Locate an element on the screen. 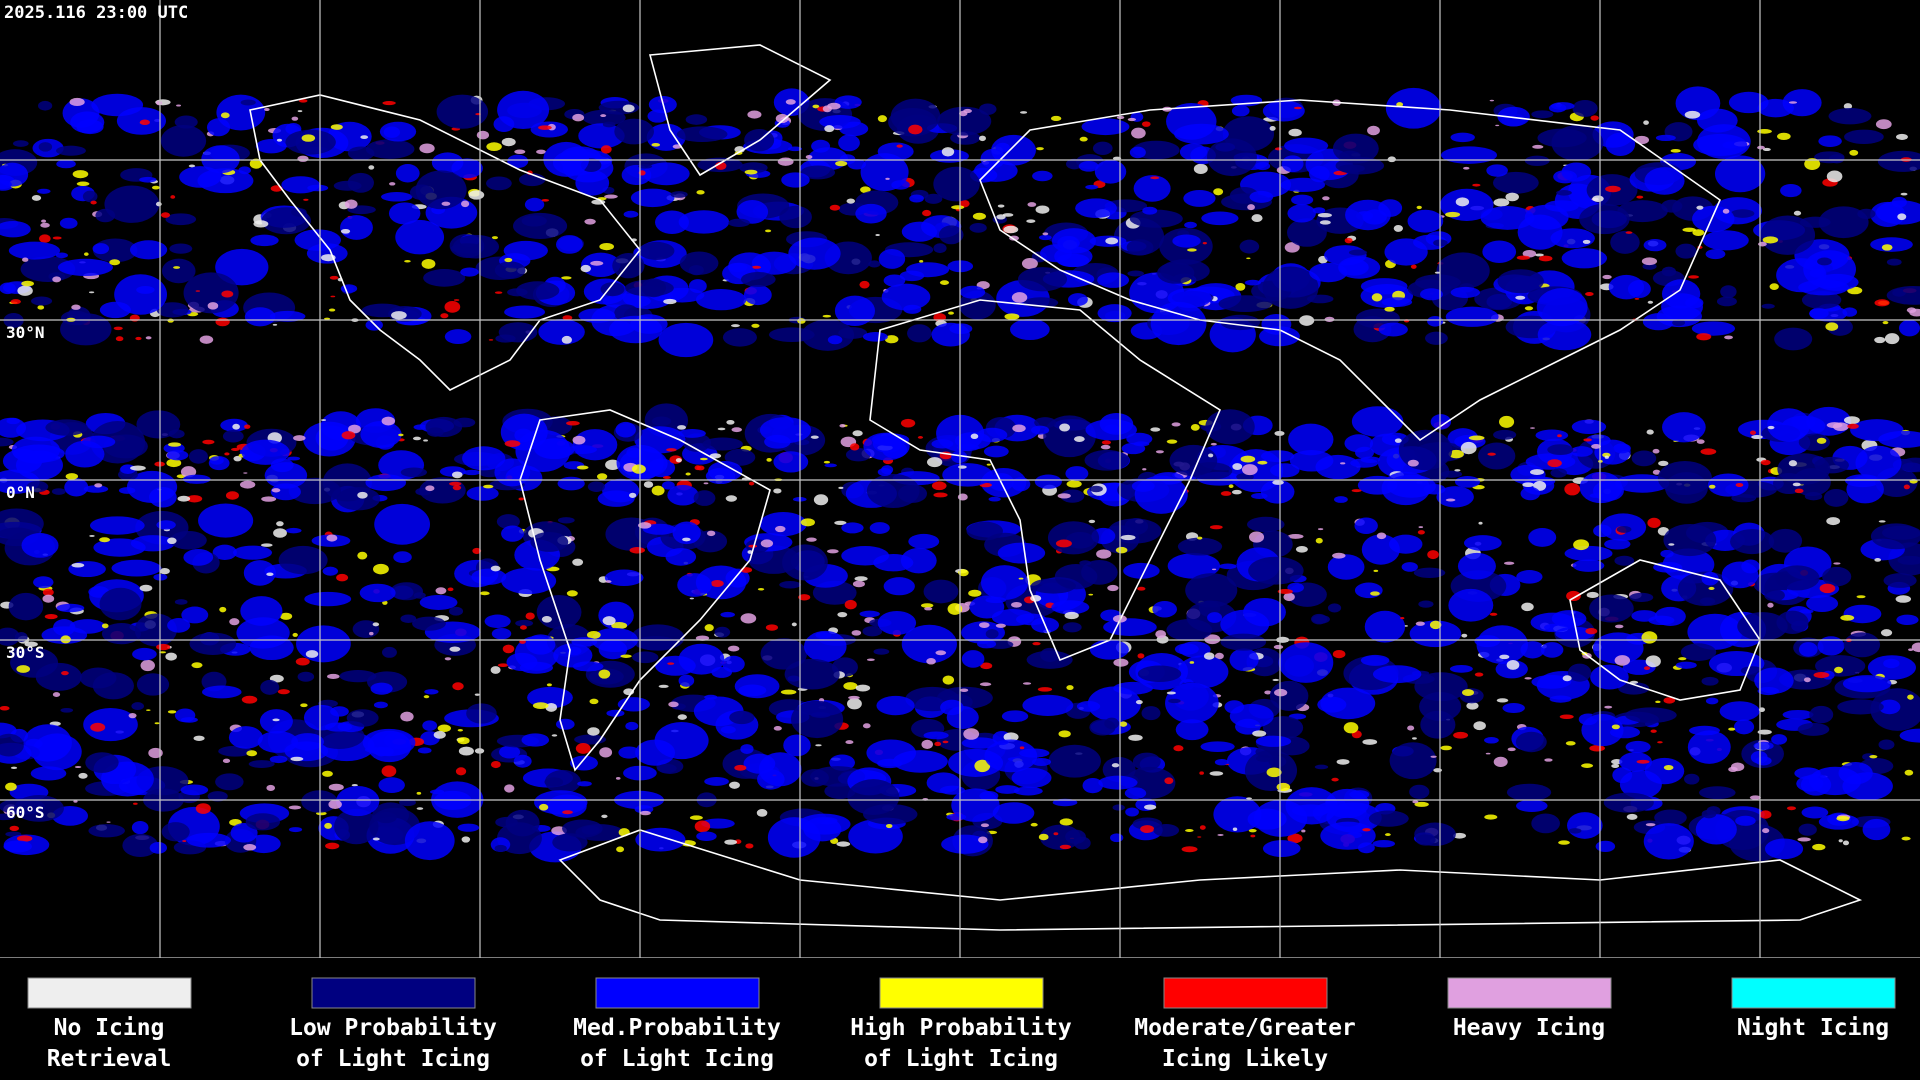 Image resolution: width=1920 pixels, height=1080 pixels. coastline is located at coordinates (445, 242).